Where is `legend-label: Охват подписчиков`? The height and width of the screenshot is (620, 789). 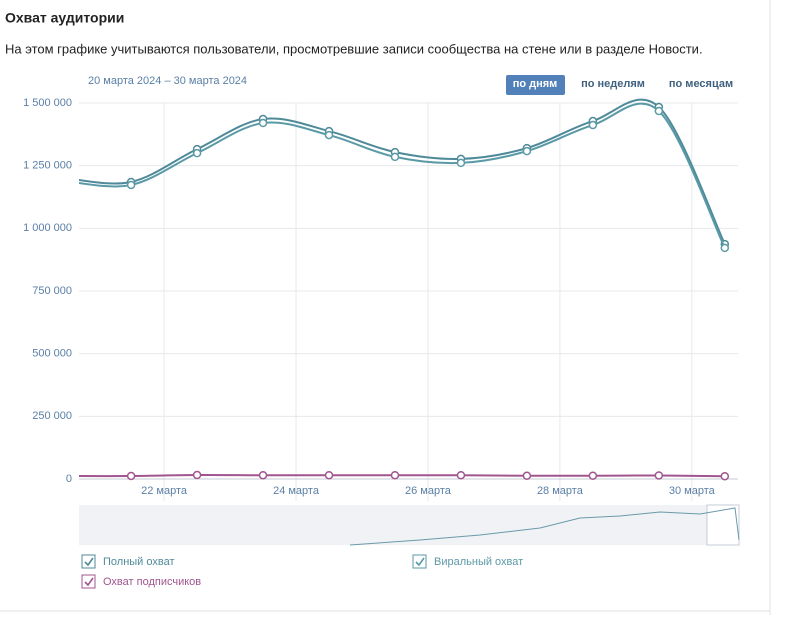
legend-label: Охват подписчиков is located at coordinates (152, 582).